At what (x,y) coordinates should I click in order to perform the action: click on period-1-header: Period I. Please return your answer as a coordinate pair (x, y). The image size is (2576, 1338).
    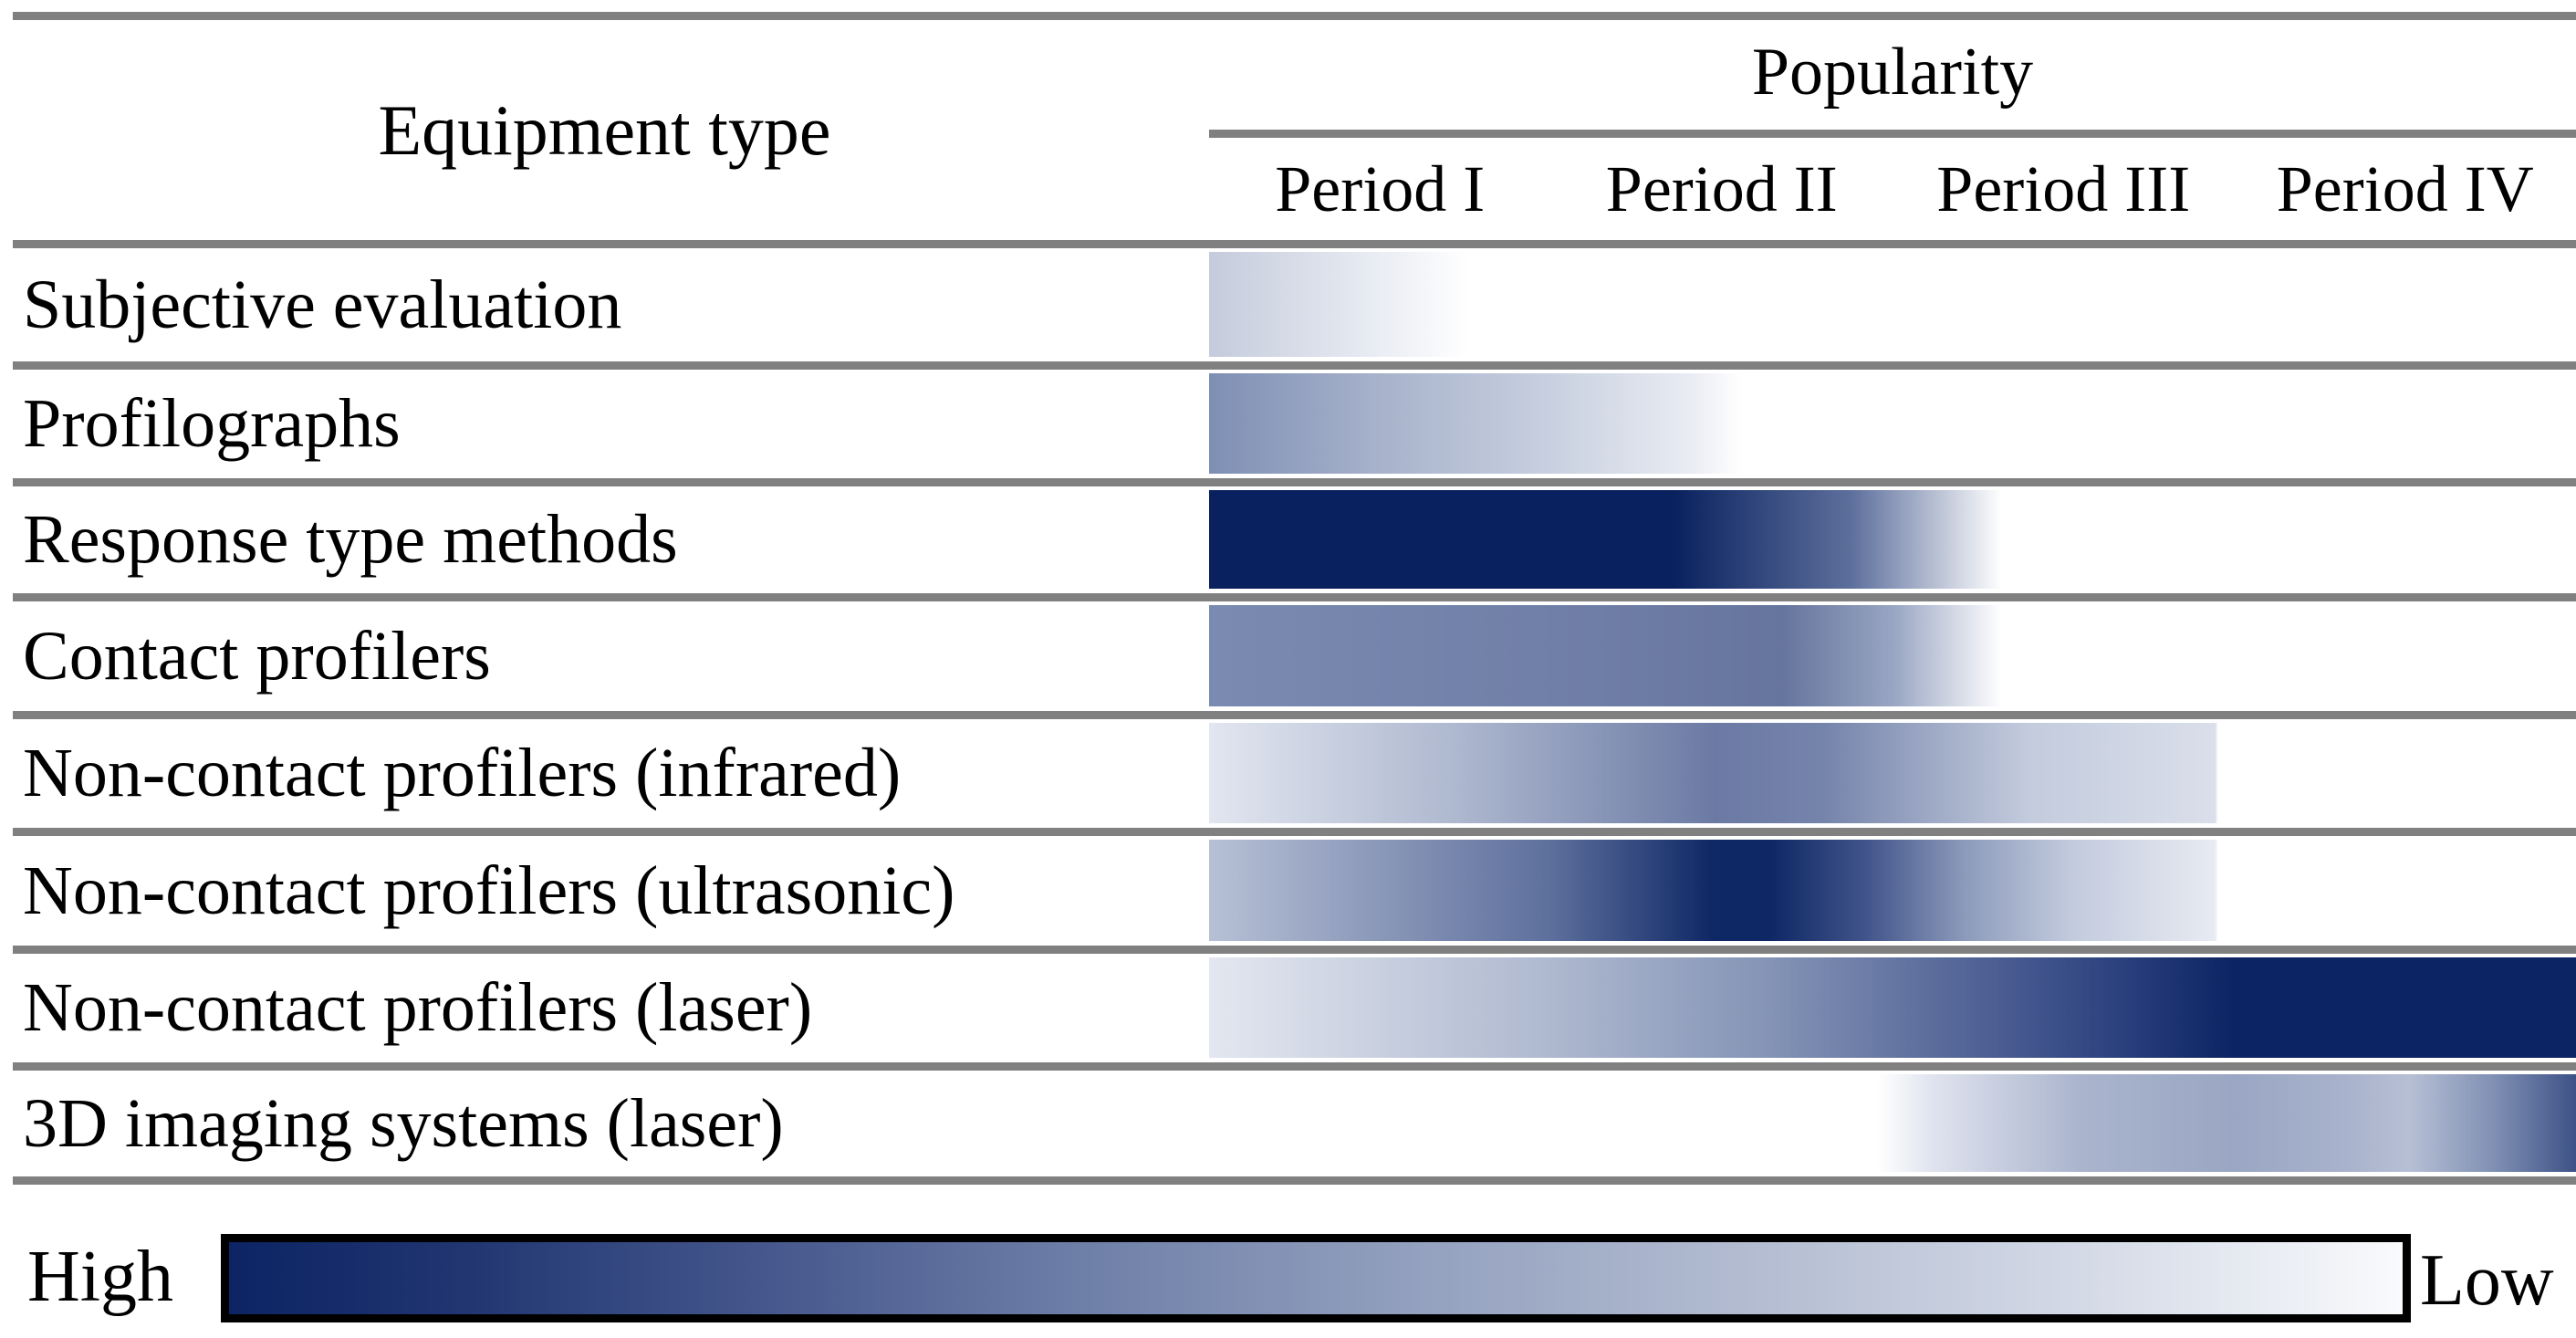
    Looking at the image, I should click on (1380, 188).